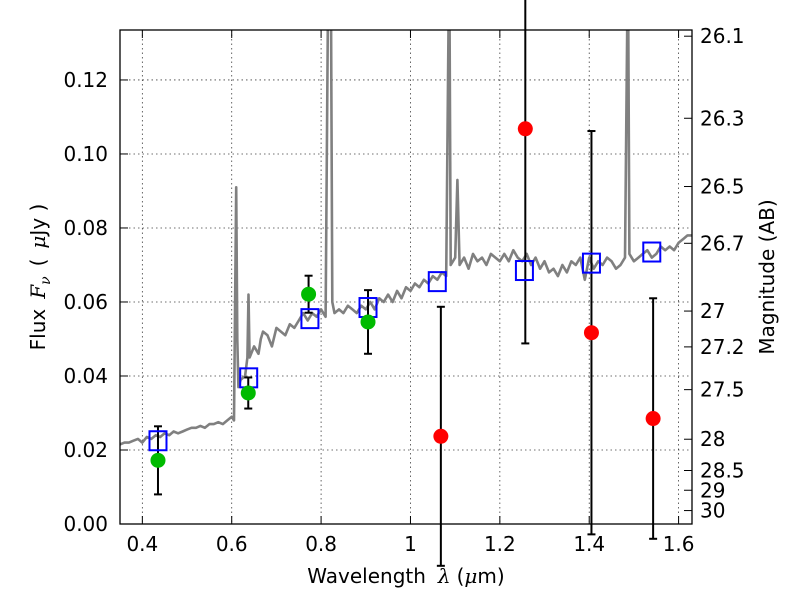 The image size is (800, 600). What do you see at coordinates (38, 292) in the screenshot?
I see `y-axis-label-symbol: F` at bounding box center [38, 292].